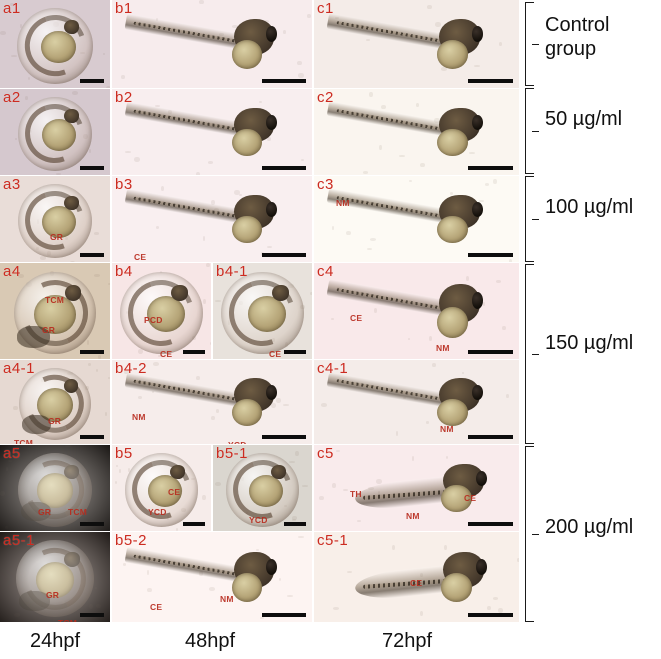 The width and height of the screenshot is (661, 659). What do you see at coordinates (12, 453) in the screenshot?
I see `panel-id-label: a5` at bounding box center [12, 453].